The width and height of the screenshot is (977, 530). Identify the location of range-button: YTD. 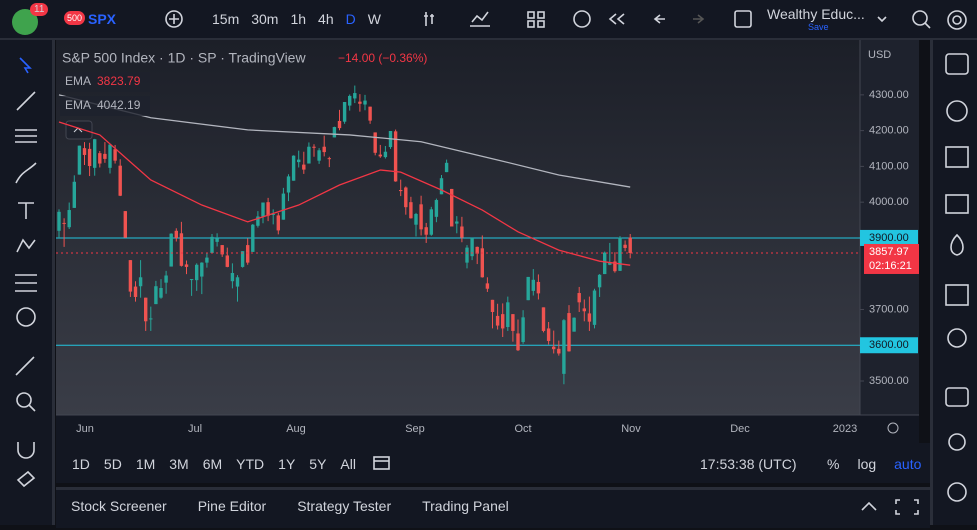
(250, 464).